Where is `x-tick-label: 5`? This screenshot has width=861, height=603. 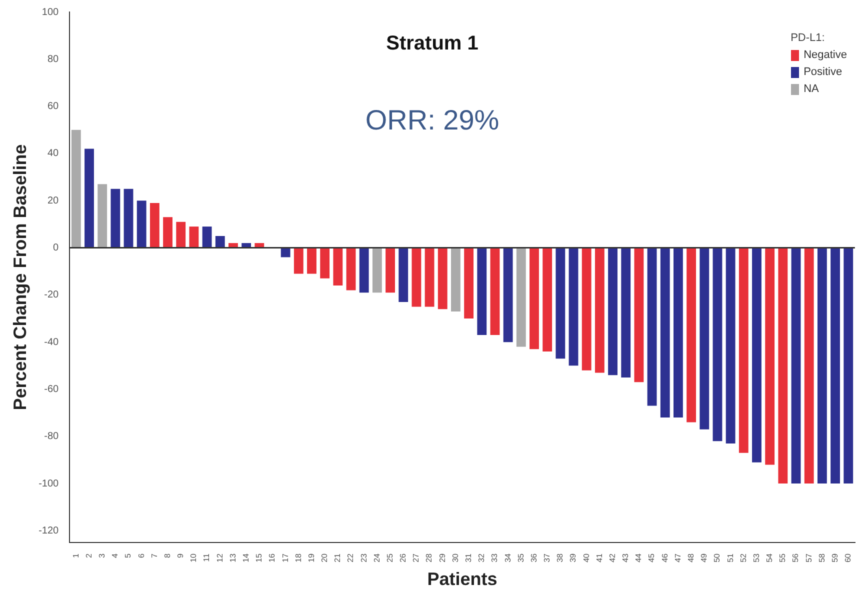 x-tick-label: 5 is located at coordinates (128, 555).